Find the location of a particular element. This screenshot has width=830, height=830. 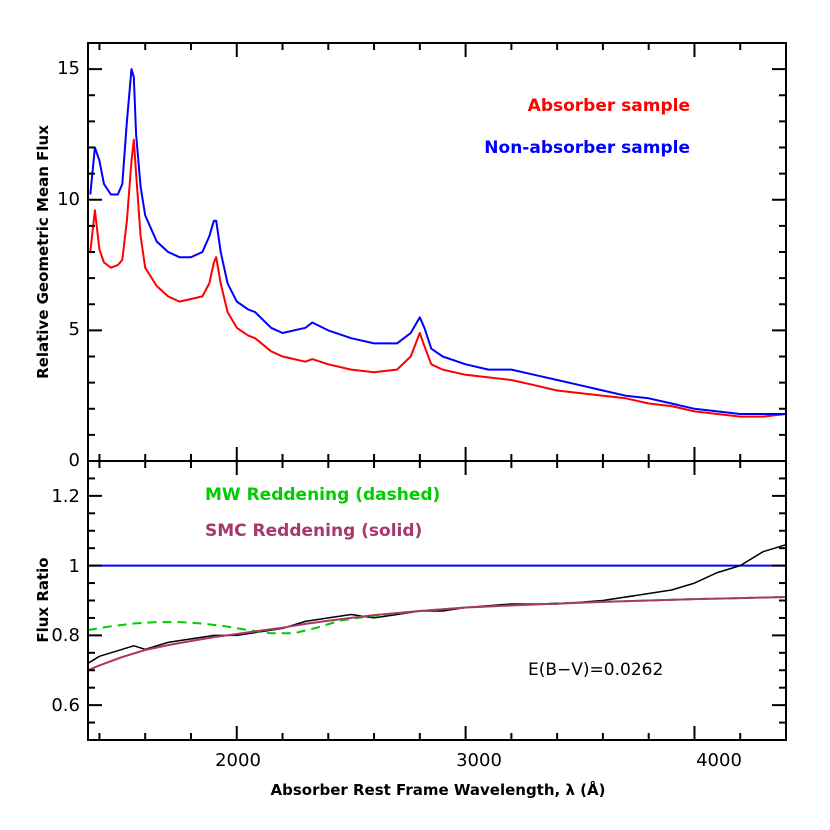

top-y-tick-5: 5 is located at coordinates (74, 329).